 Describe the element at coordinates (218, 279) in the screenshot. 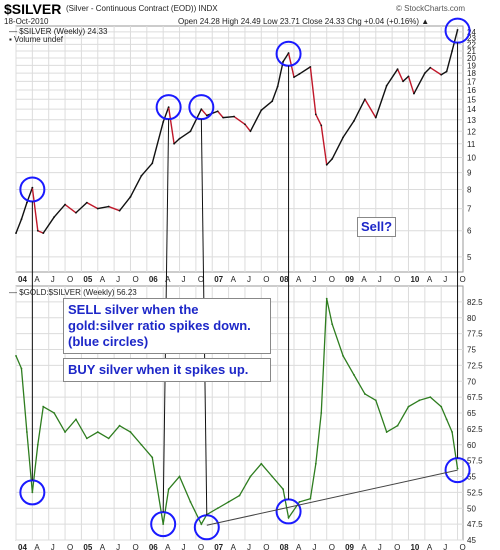

I see `silver-x-tick-label: 07` at that location.